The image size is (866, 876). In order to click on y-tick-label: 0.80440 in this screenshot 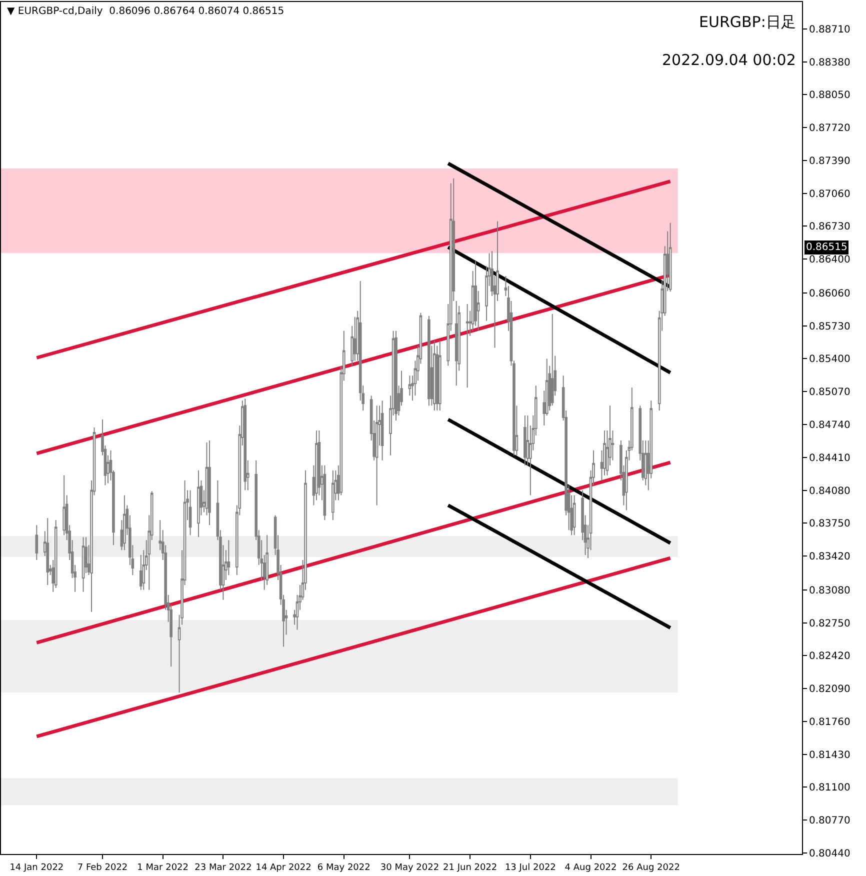, I will do `click(829, 854)`.